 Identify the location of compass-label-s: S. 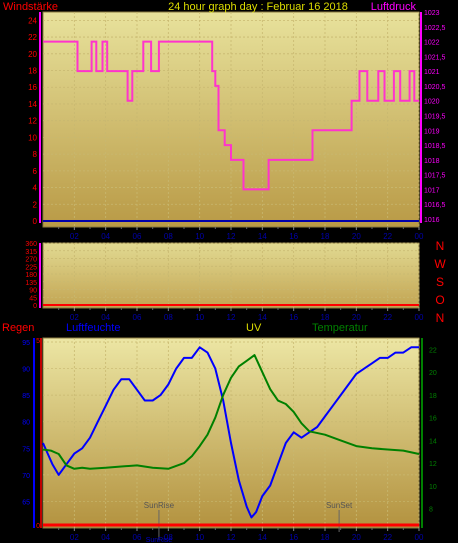
(440, 282).